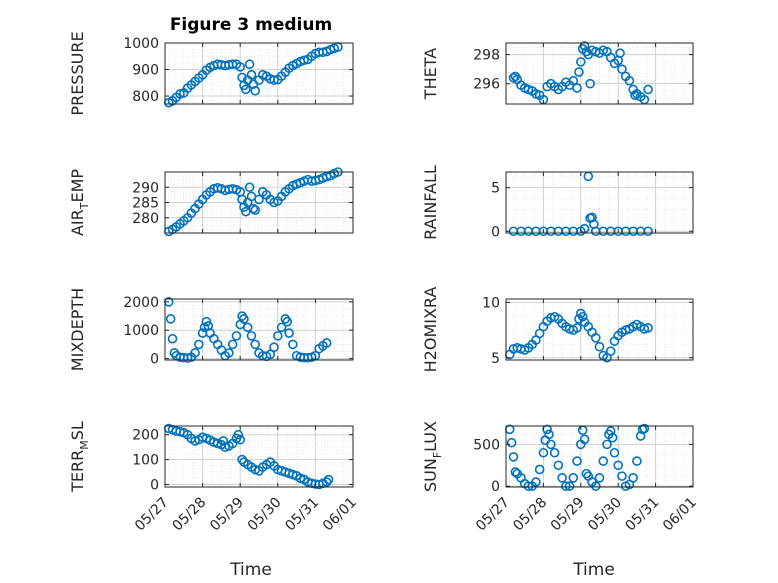  I want to click on y-tick-label: 280, so click(145, 219).